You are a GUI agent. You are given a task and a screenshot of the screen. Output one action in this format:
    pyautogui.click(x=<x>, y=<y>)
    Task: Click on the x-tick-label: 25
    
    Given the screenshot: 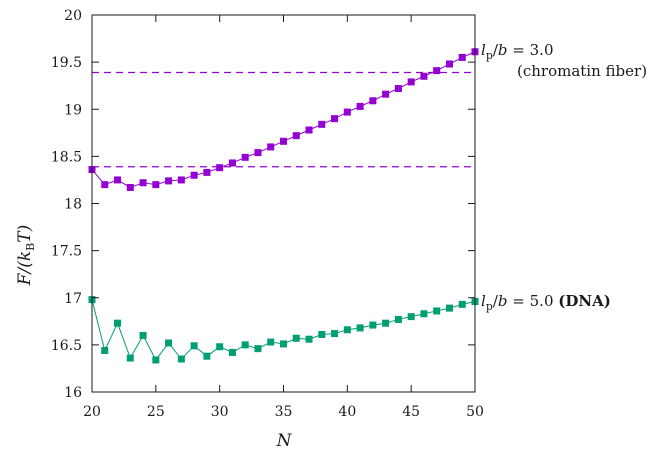 What is the action you would take?
    pyautogui.click(x=156, y=412)
    